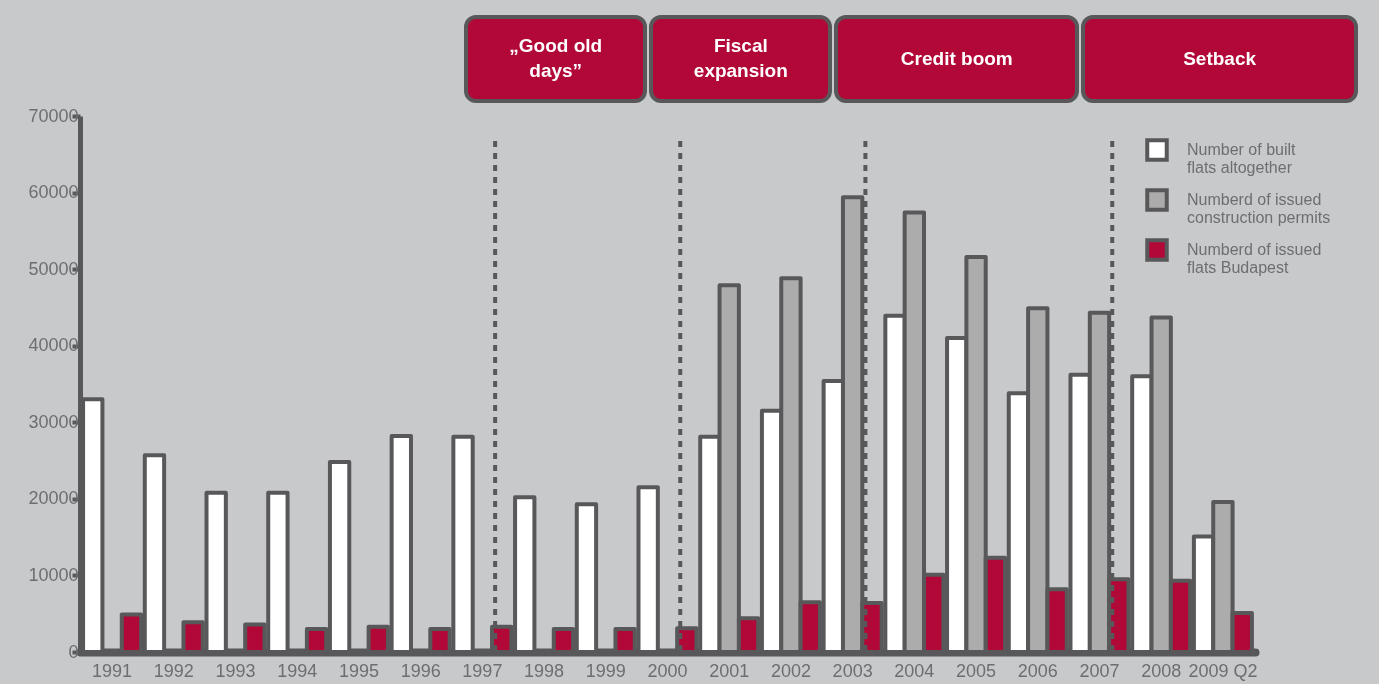  What do you see at coordinates (235, 670) in the screenshot?
I see `x-tick-label: 1993` at bounding box center [235, 670].